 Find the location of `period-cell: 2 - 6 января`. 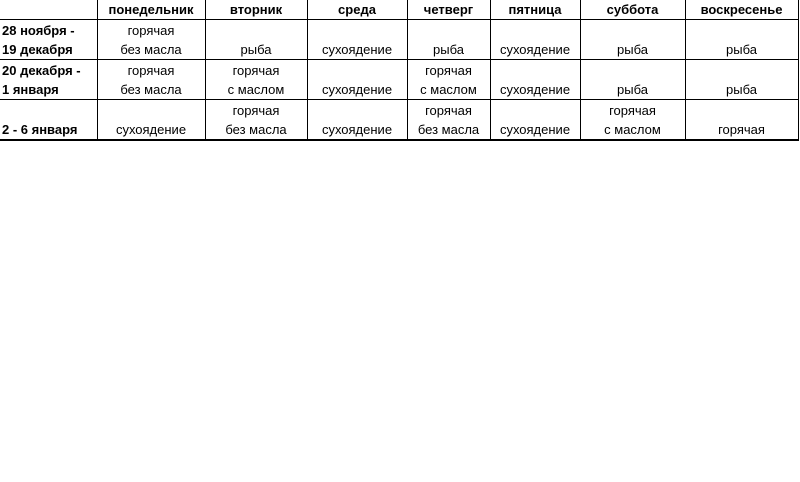

period-cell: 2 - 6 января is located at coordinates (49, 120).